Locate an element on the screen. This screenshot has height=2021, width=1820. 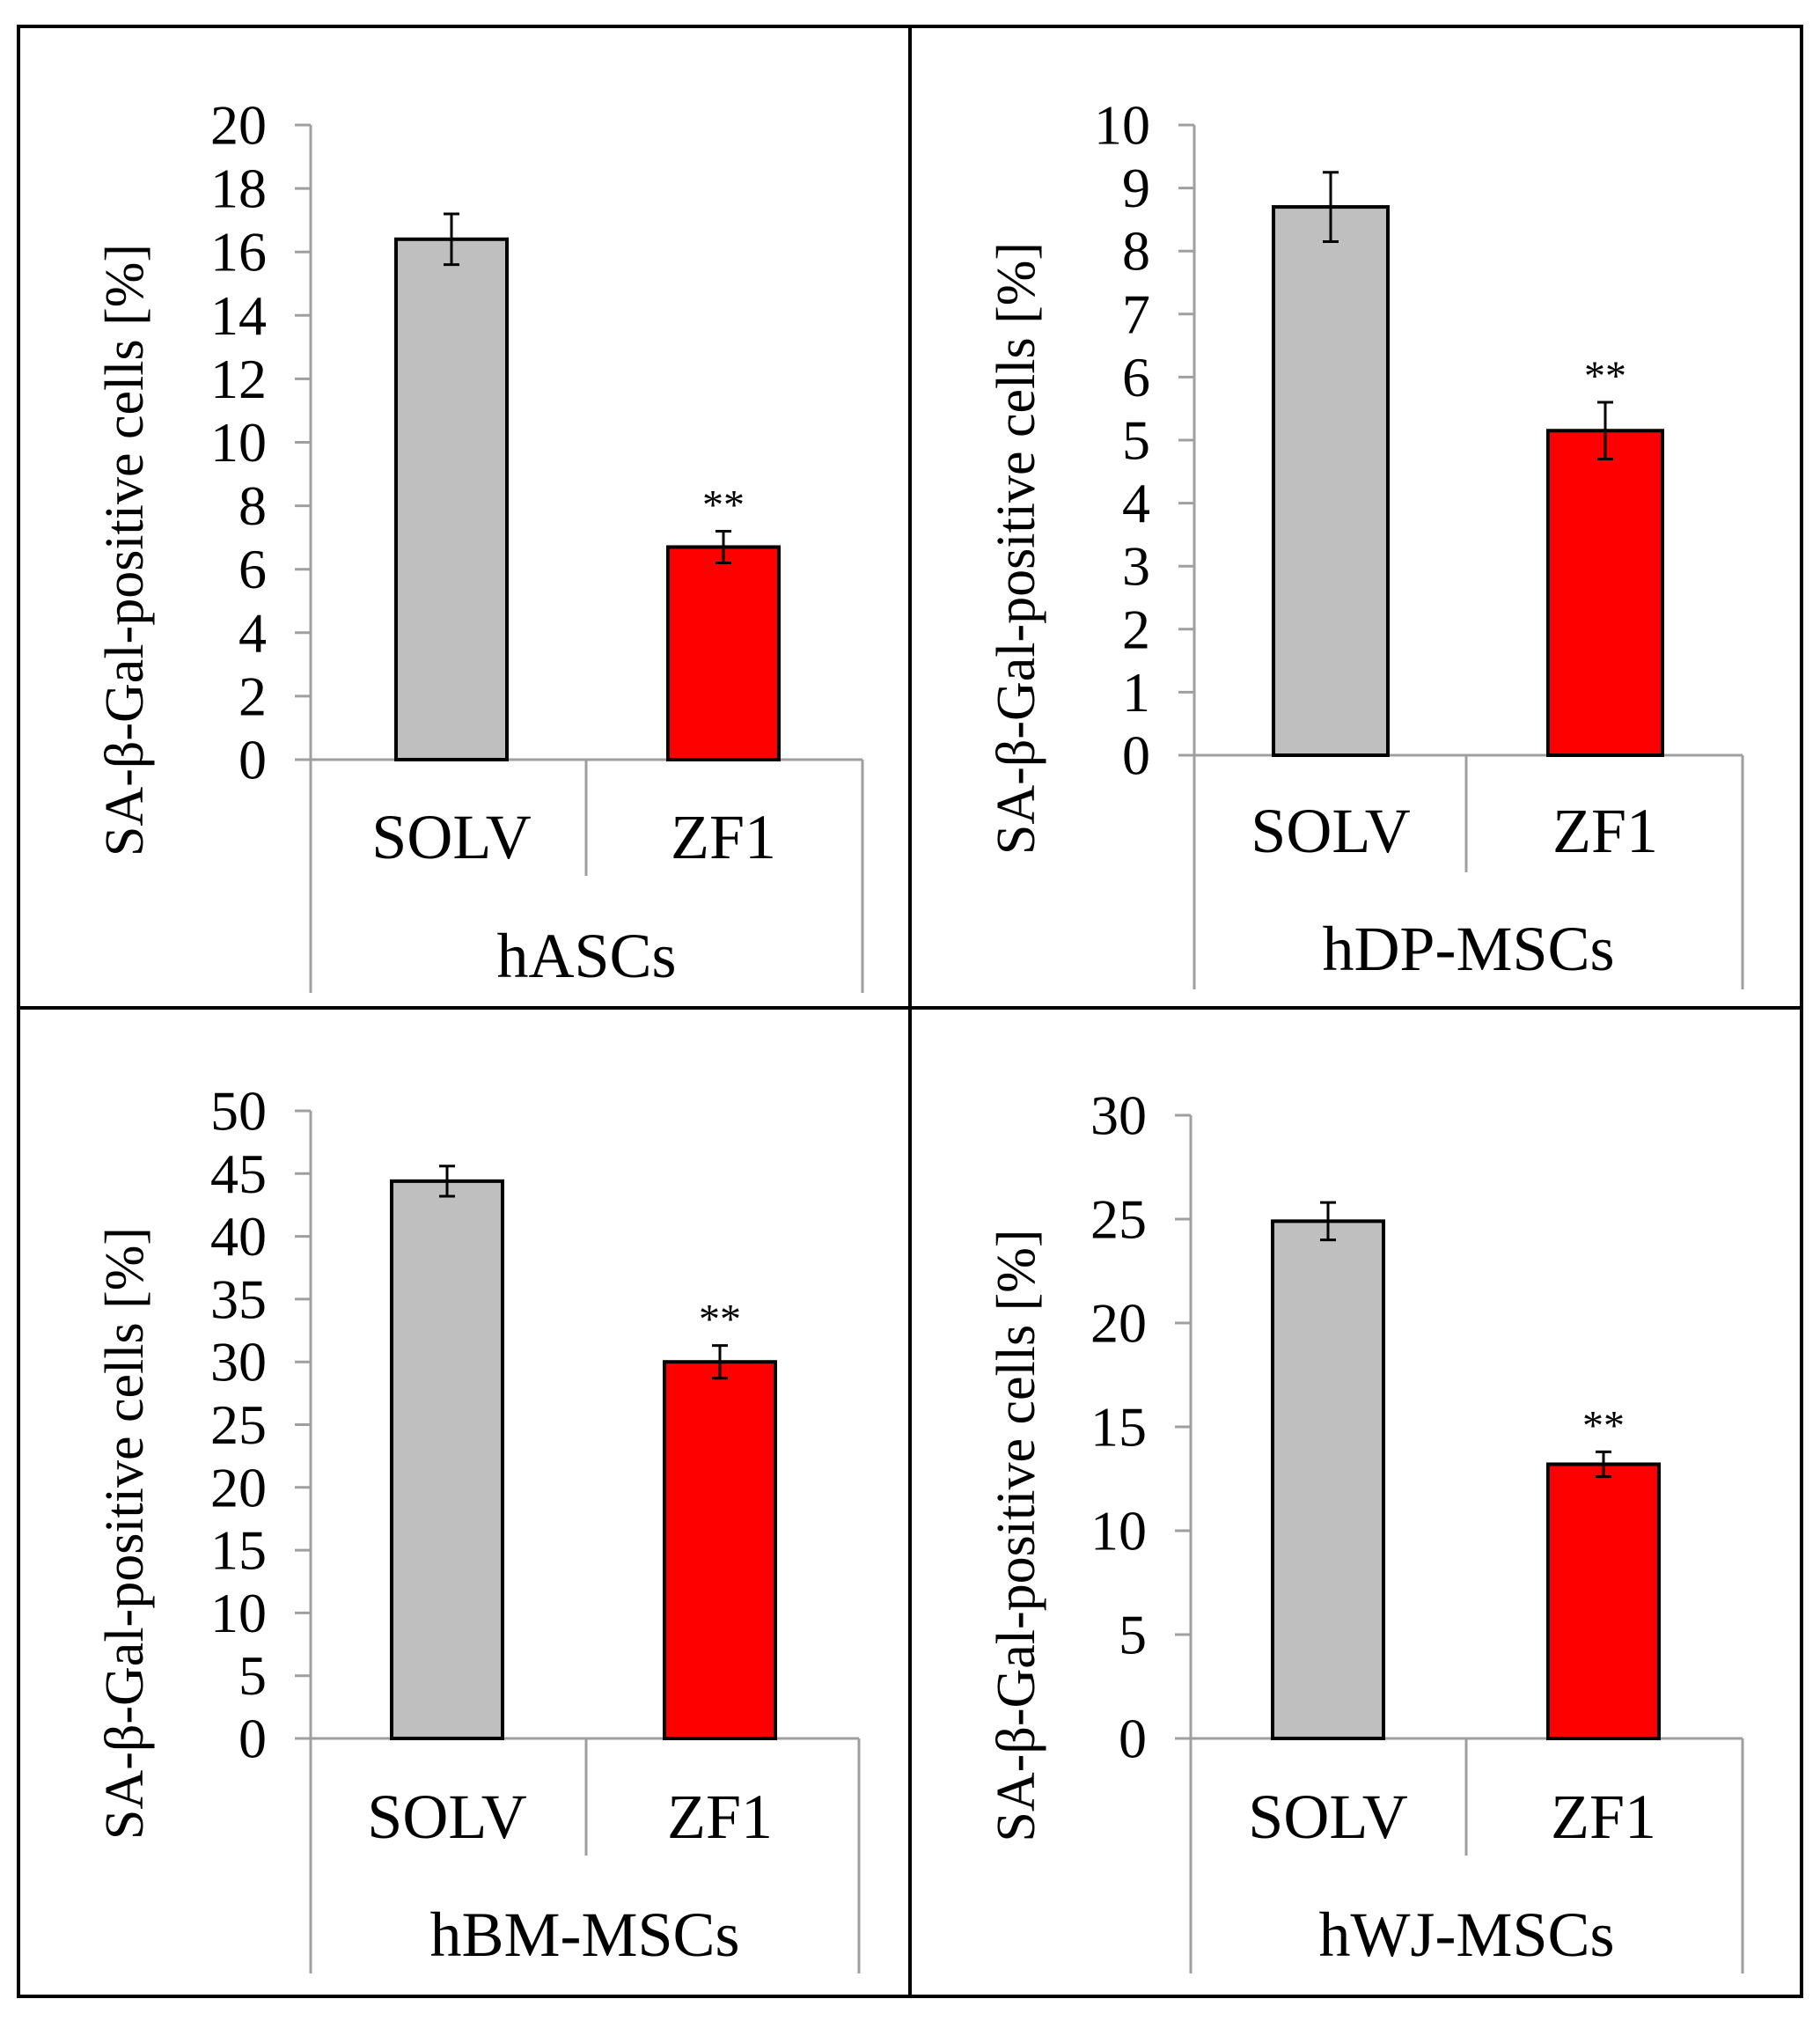
group-label: hDP-MSCs is located at coordinates (1468, 949).